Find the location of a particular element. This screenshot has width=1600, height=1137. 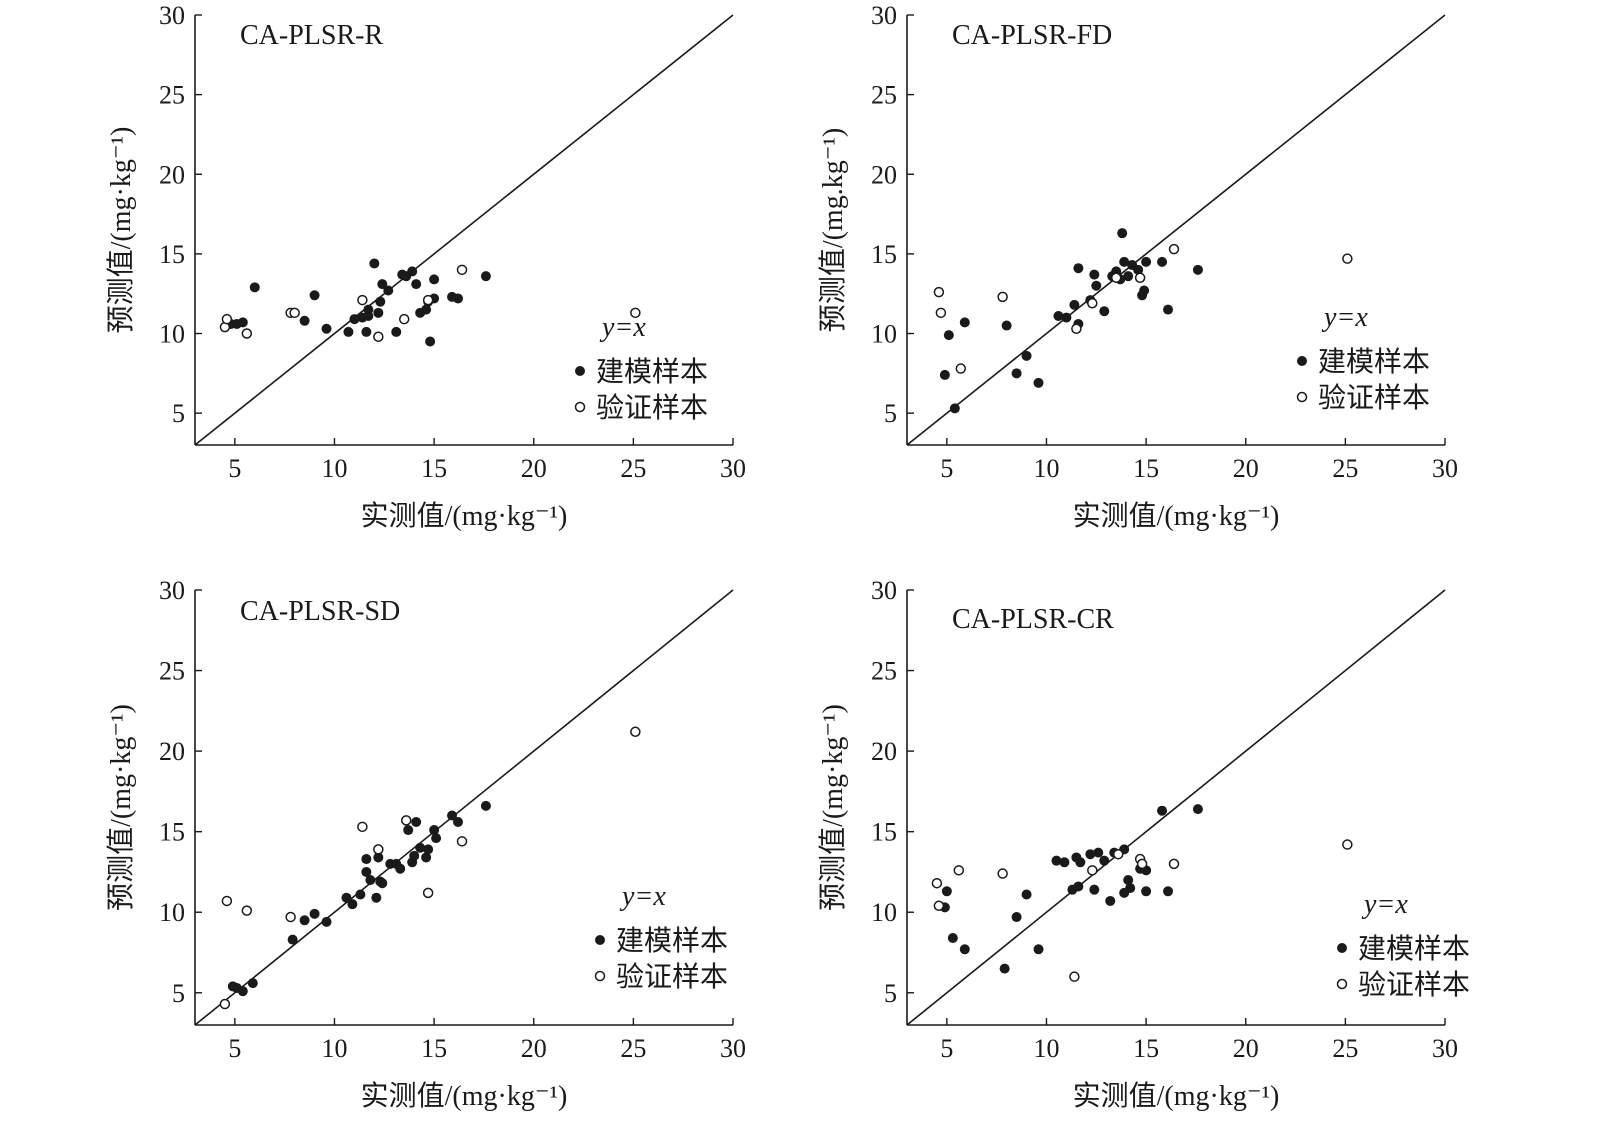

y-tick-label: 5 is located at coordinates (890, 413).